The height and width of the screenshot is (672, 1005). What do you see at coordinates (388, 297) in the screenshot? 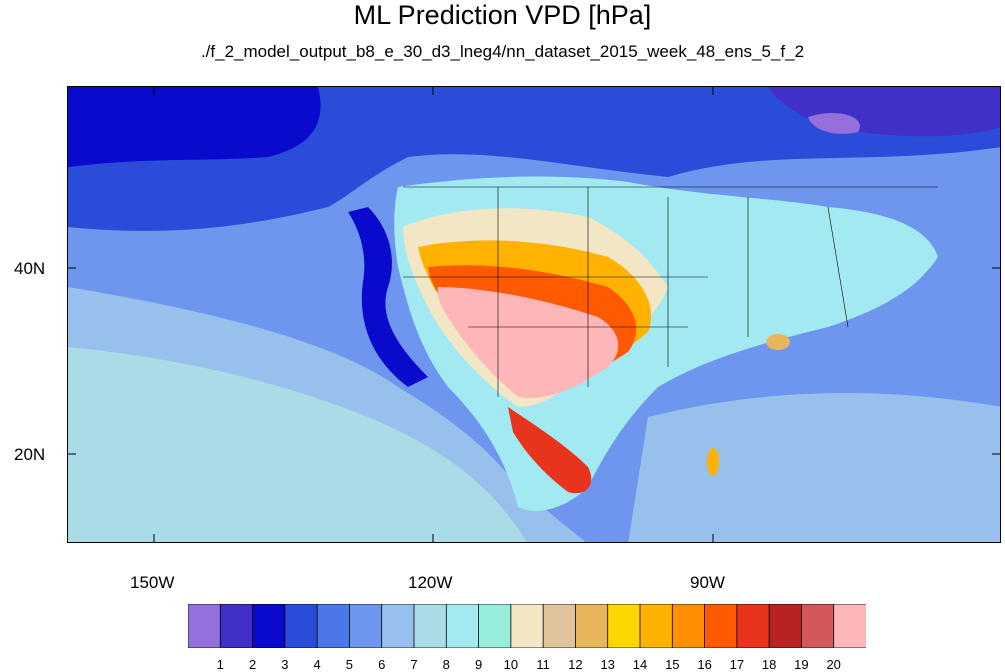
I see `field-west-coast-stripe` at bounding box center [388, 297].